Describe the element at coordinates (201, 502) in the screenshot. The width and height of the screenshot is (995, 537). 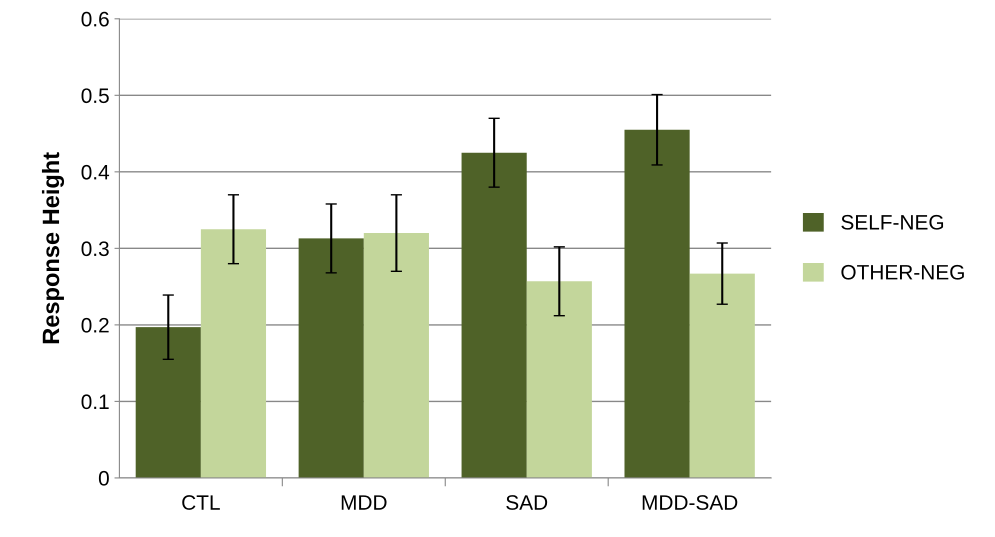
I see `x-tick-label: CTL` at that location.